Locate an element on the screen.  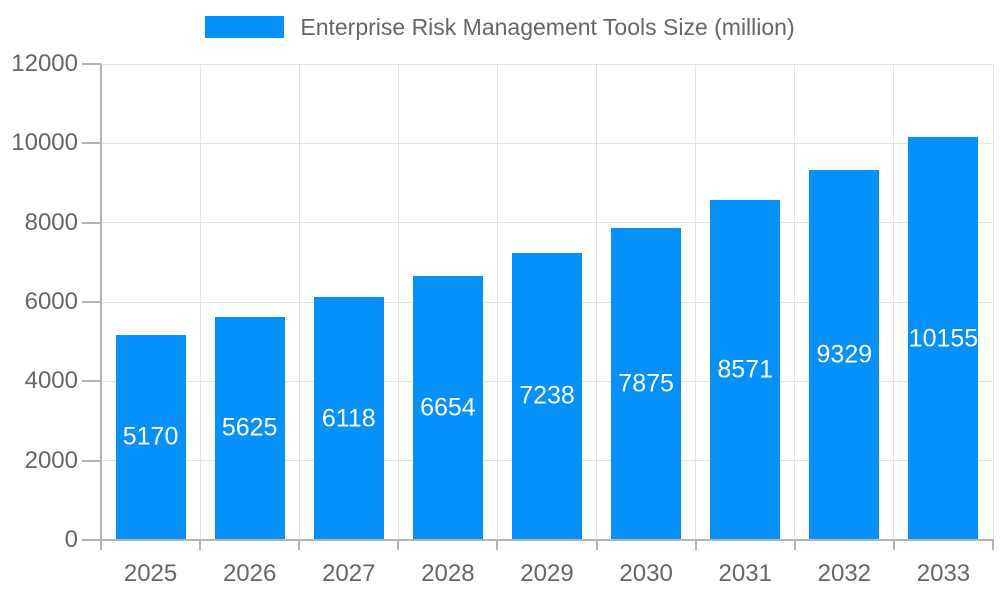
bar-value-label: 10155 is located at coordinates (943, 338).